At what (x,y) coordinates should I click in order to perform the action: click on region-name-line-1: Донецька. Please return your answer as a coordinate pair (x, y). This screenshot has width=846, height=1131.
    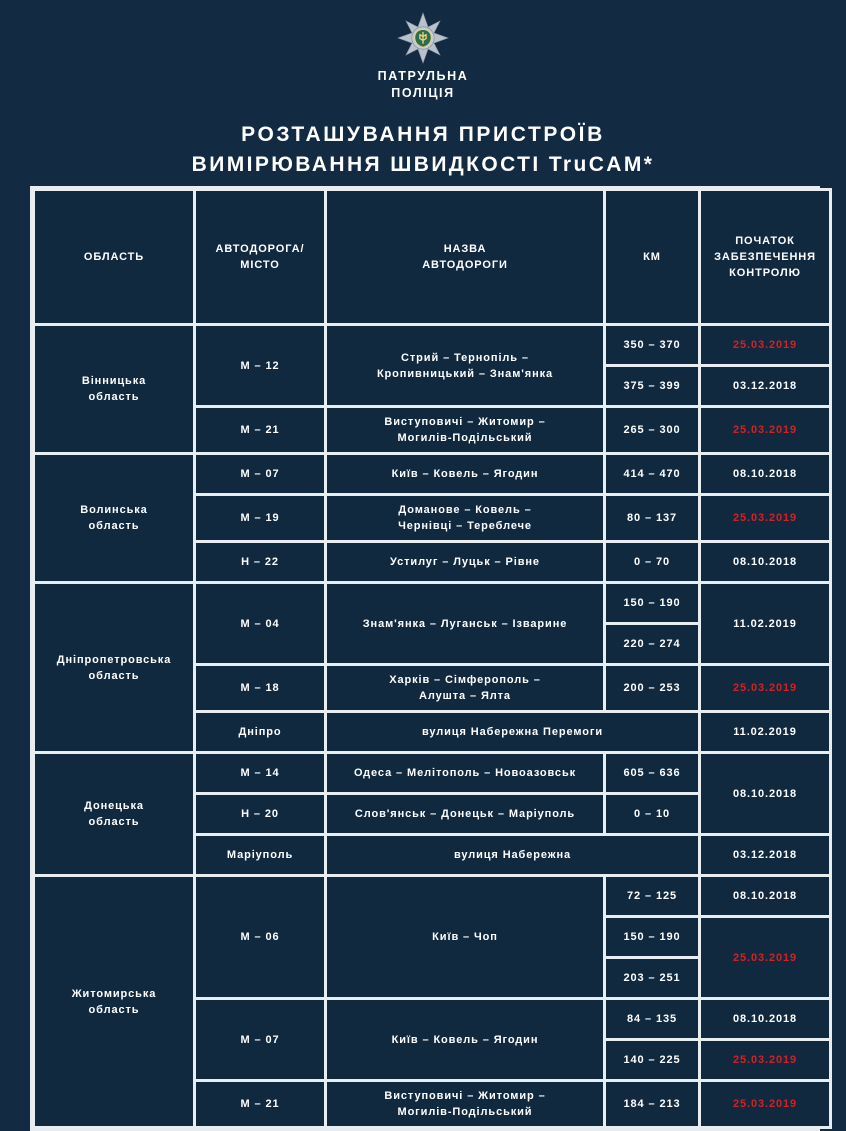
    Looking at the image, I should click on (114, 806).